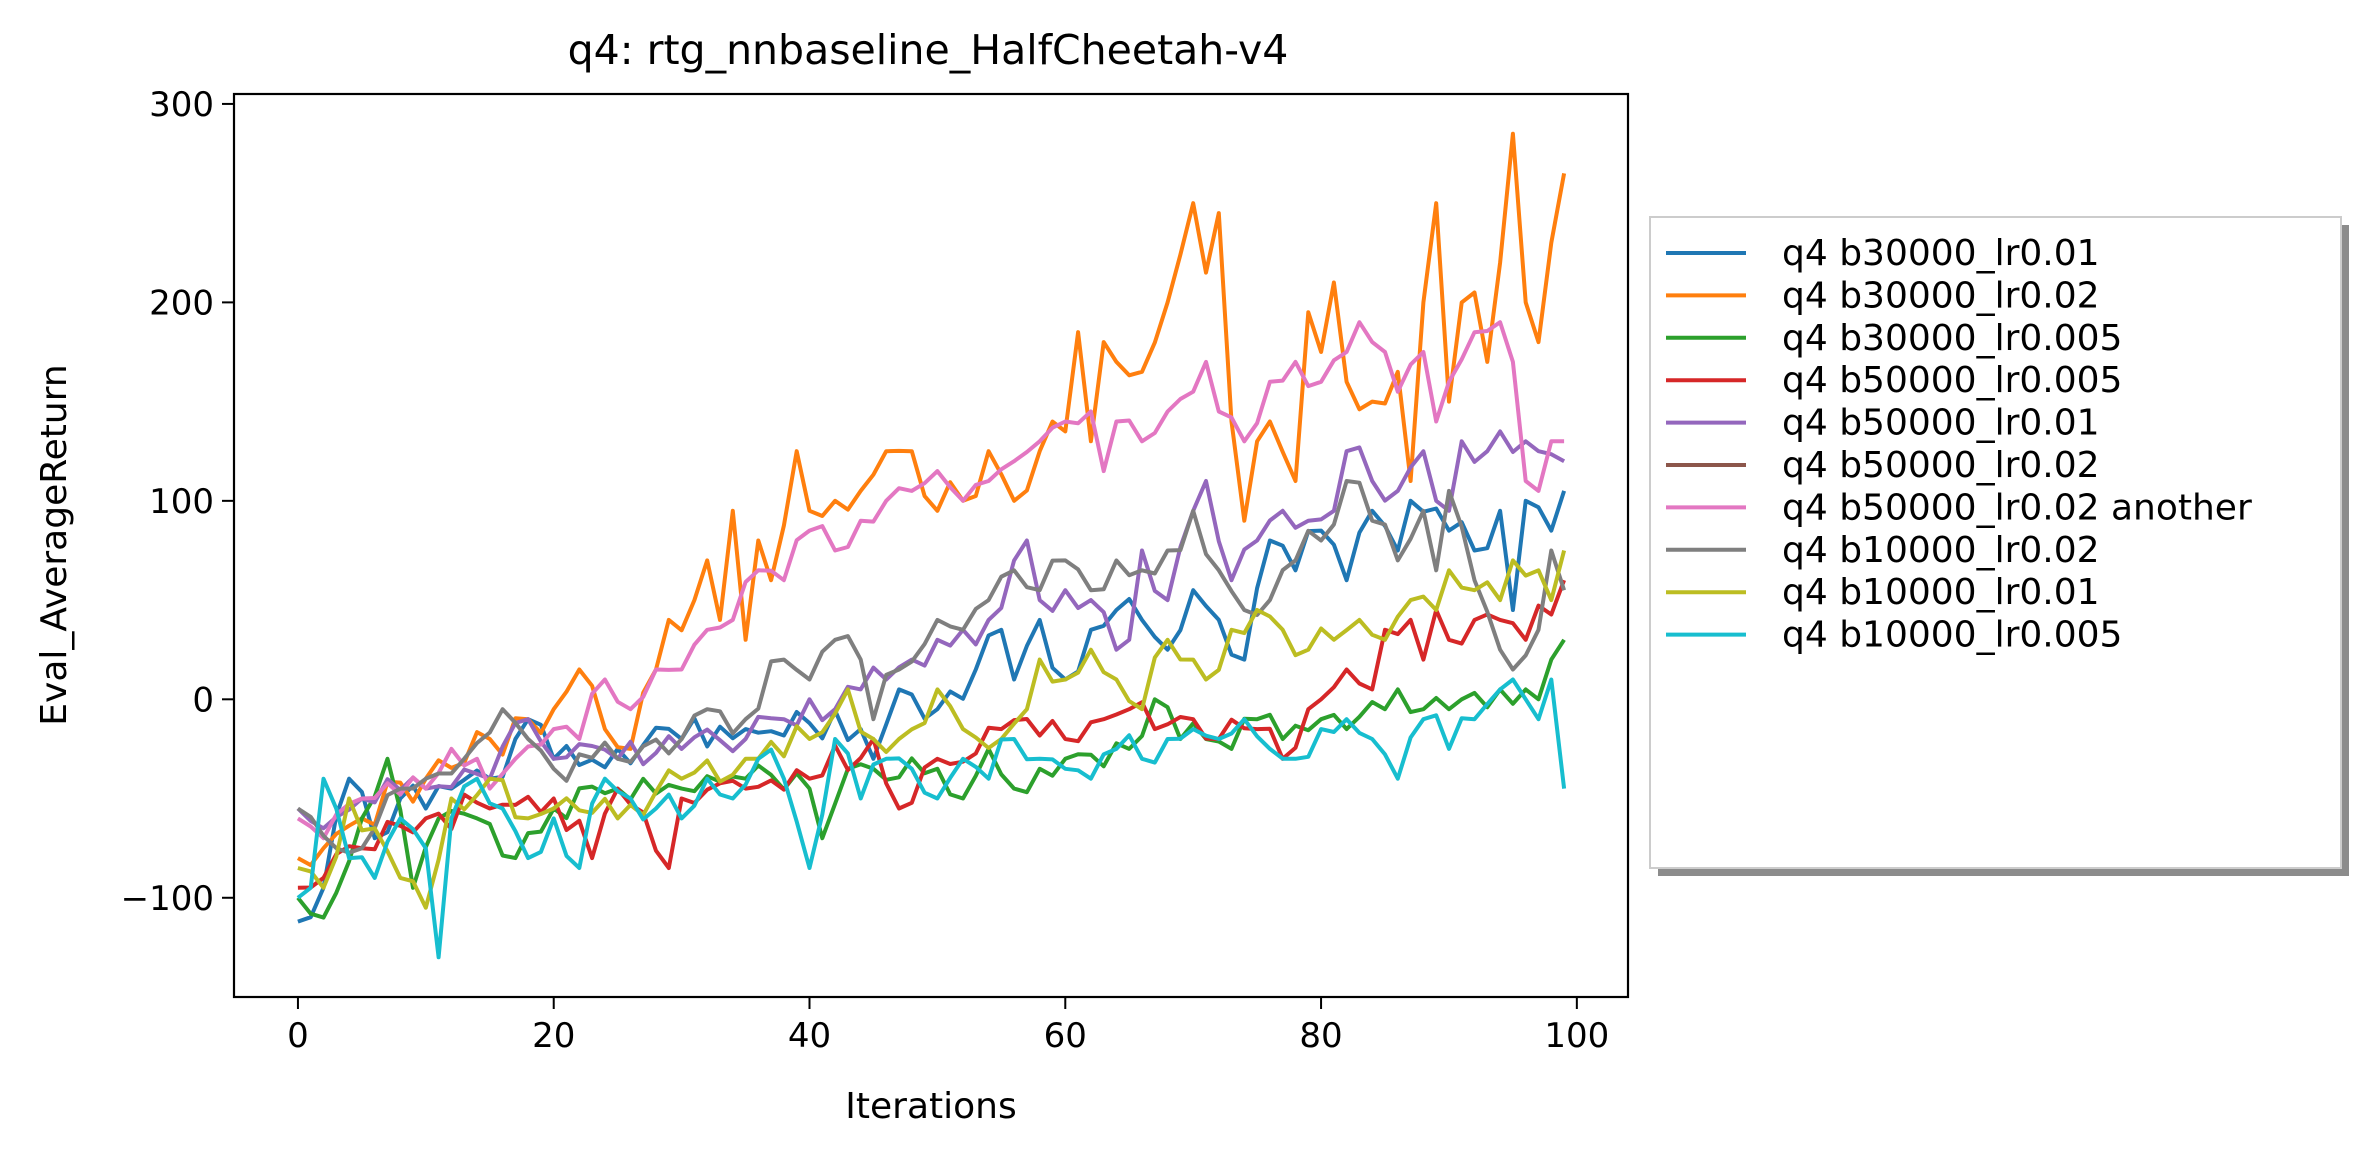 The width and height of the screenshot is (2372, 1158). Describe the element at coordinates (1320, 1036) in the screenshot. I see `x-tick-label: 80` at that location.